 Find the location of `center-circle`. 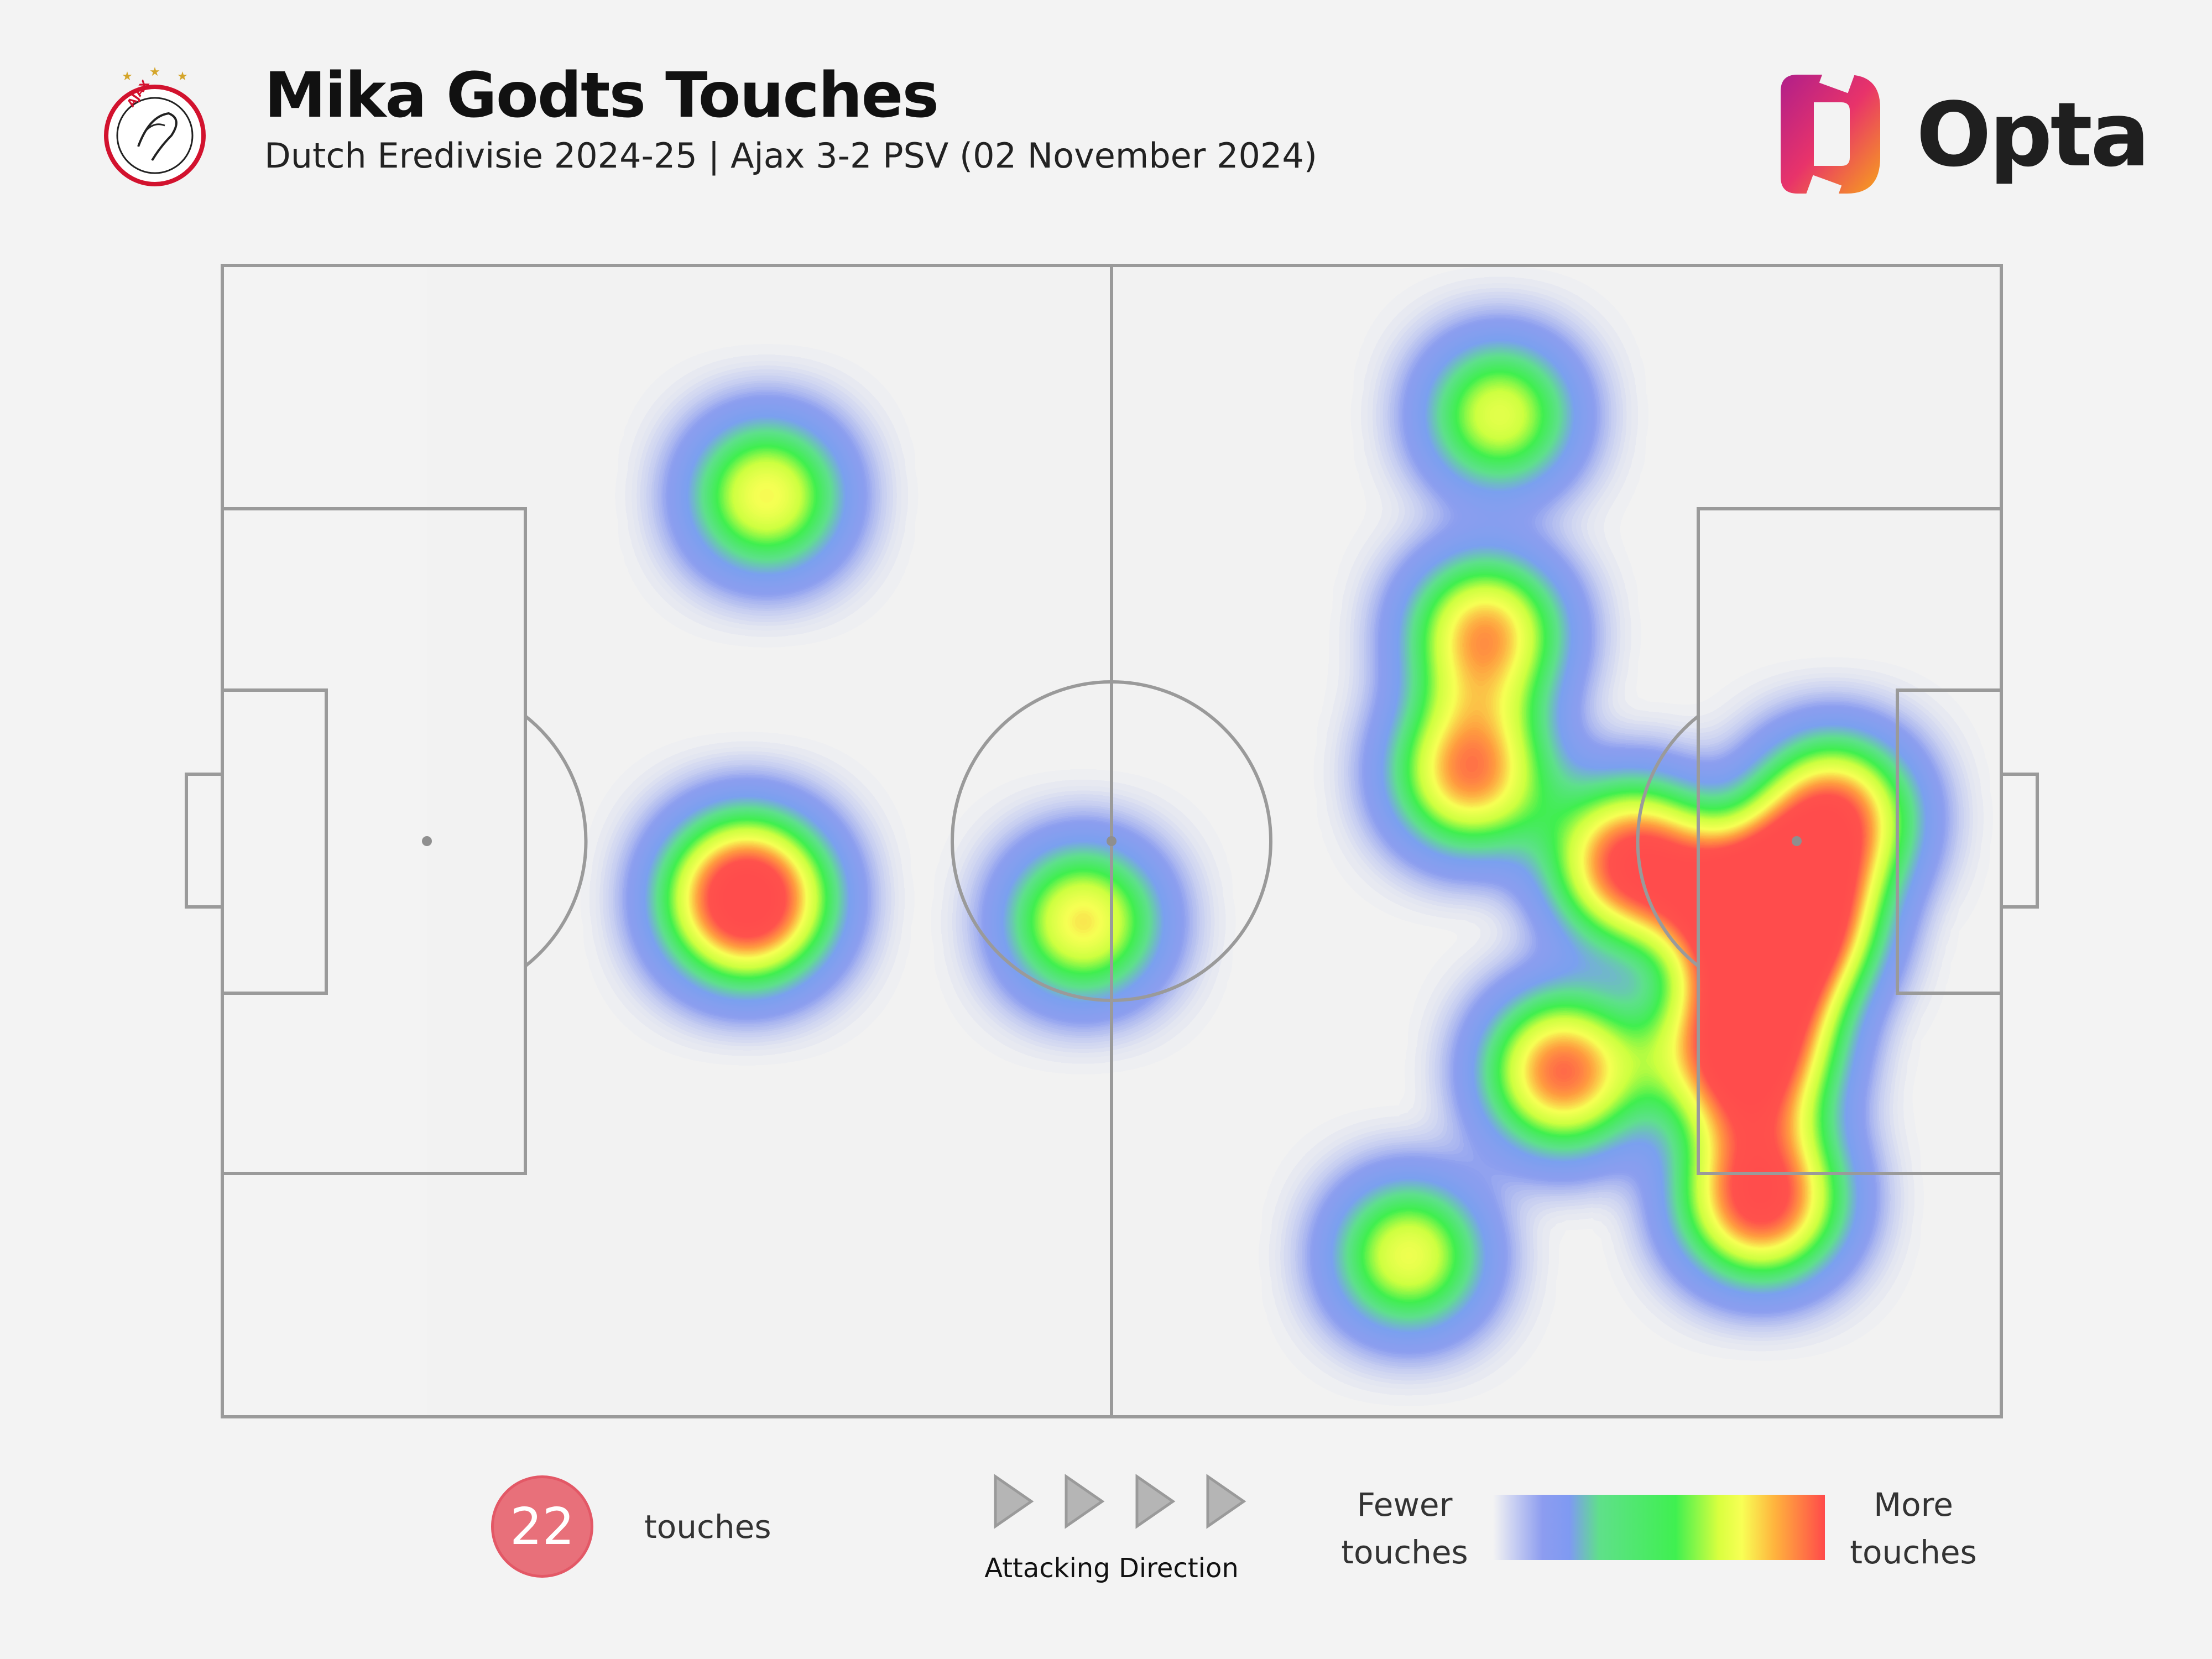

center-circle is located at coordinates (1112, 841).